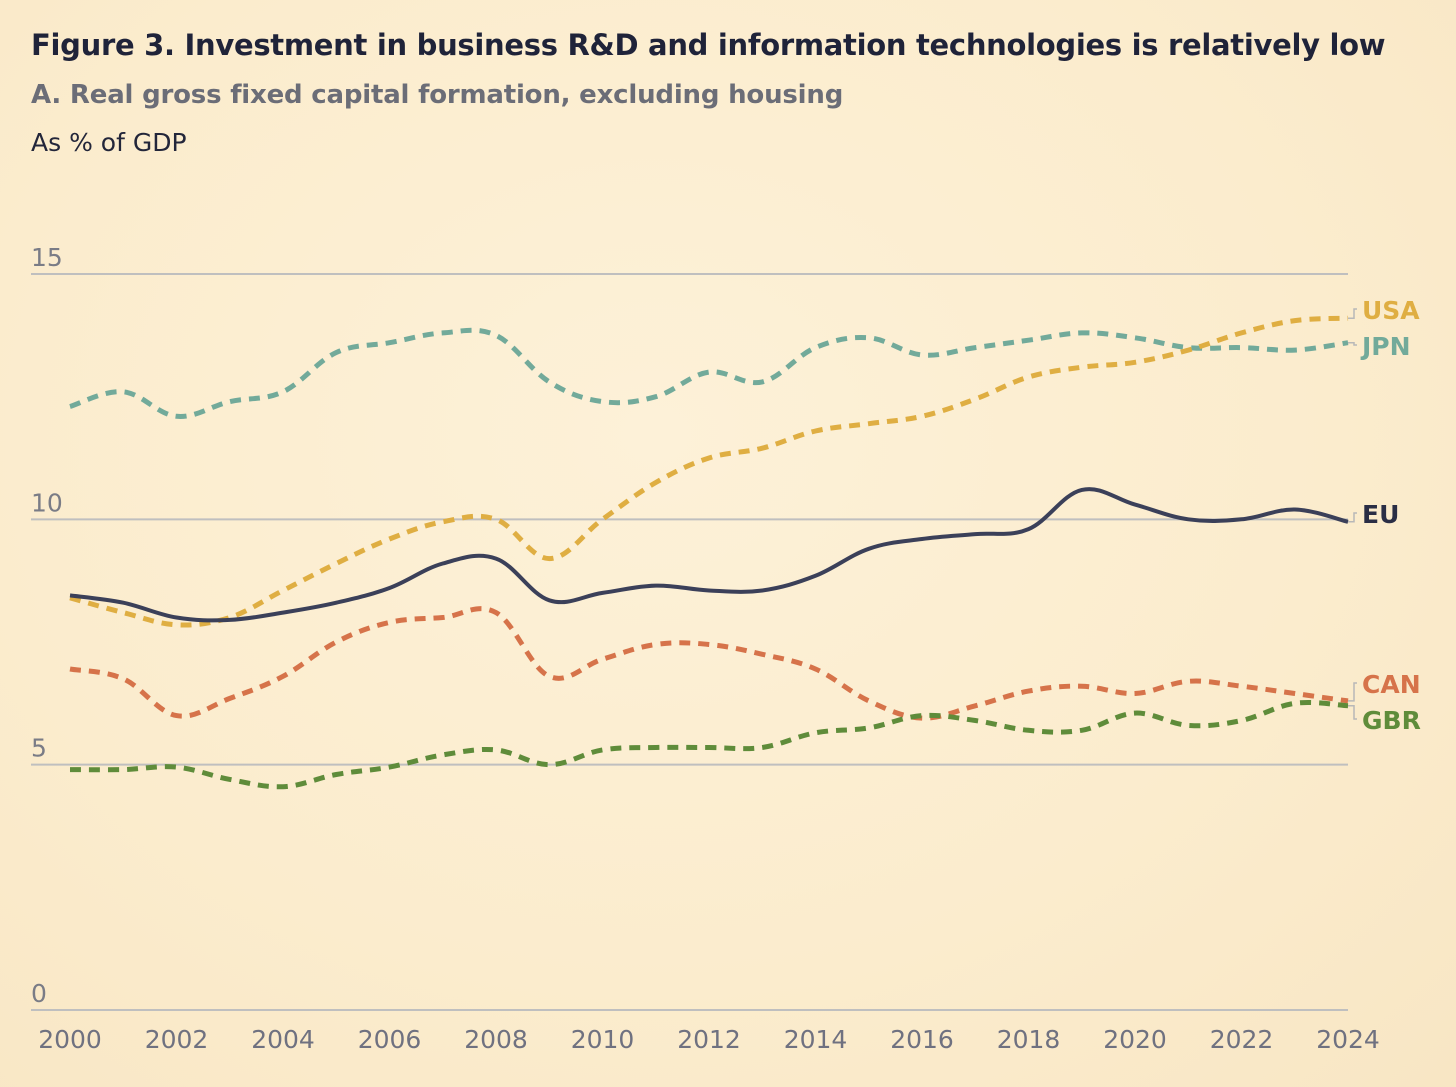  Describe the element at coordinates (922, 1039) in the screenshot. I see `x-tick-label: 2016` at that location.